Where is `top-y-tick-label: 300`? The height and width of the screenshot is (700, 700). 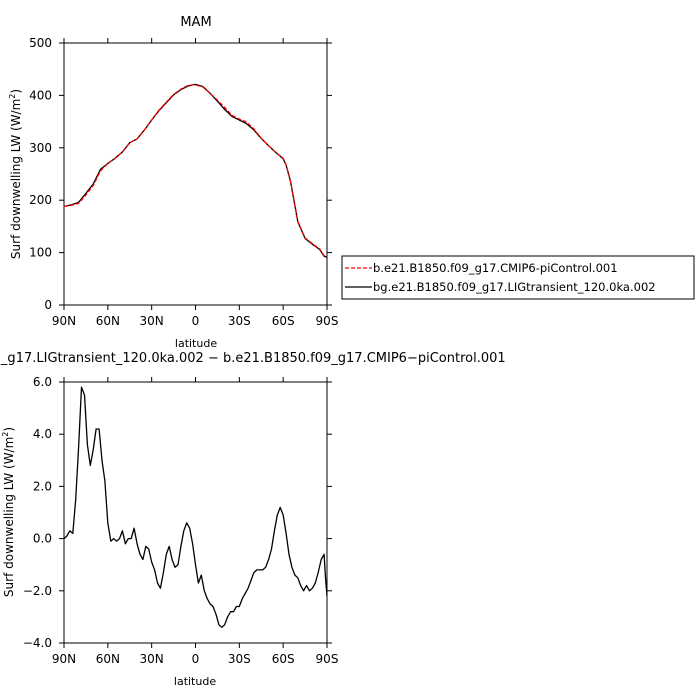
top-y-tick-label: 300 is located at coordinates (40, 148).